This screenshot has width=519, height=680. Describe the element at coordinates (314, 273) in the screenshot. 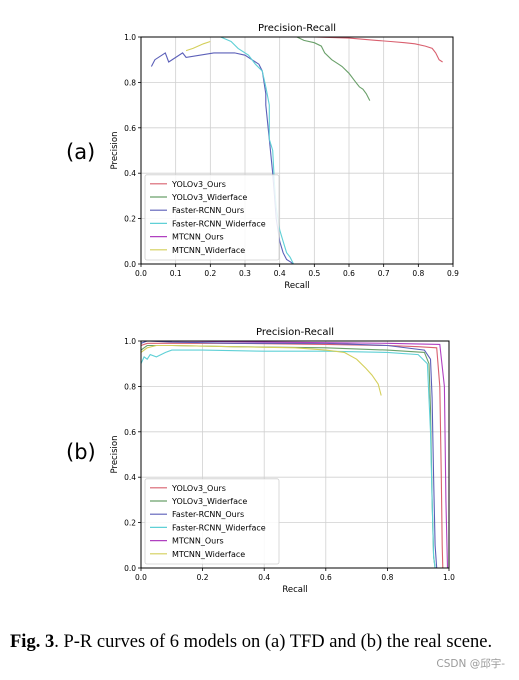

I see `x-tick-label: 0.5` at that location.